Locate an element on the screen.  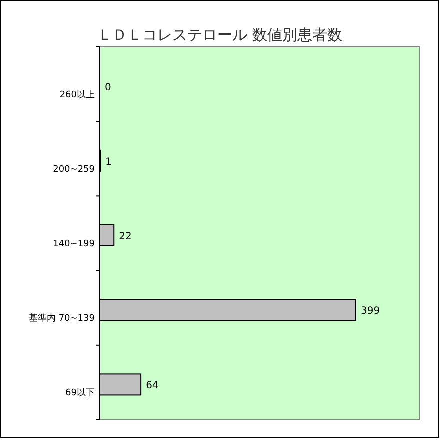
y-tick-label: 260以上 is located at coordinates (77, 94).